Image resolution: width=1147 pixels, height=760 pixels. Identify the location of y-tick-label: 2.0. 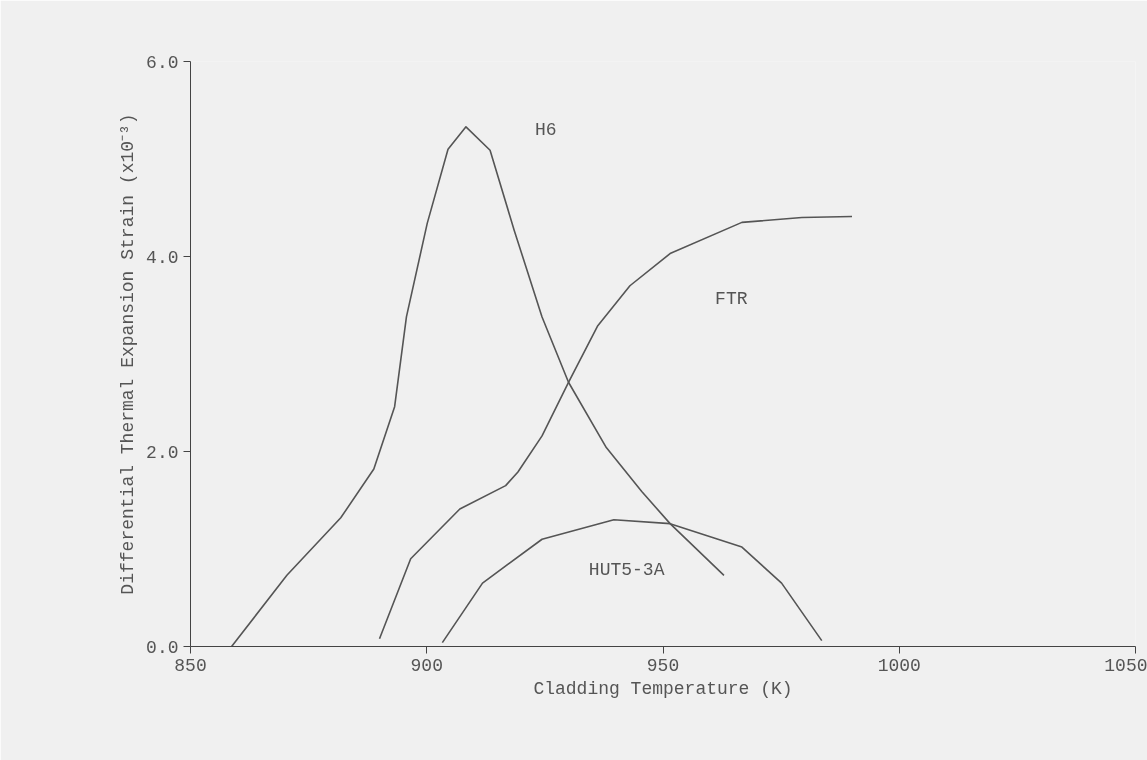
(162, 452).